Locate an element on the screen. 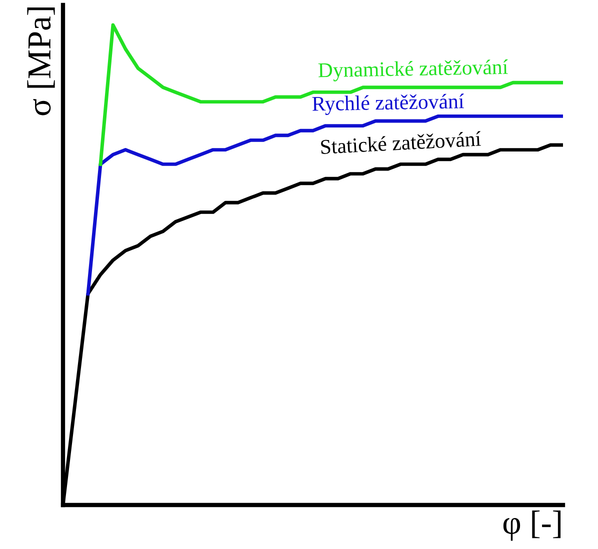 The width and height of the screenshot is (598, 549). series-label: Statické zatěžování is located at coordinates (401, 142).